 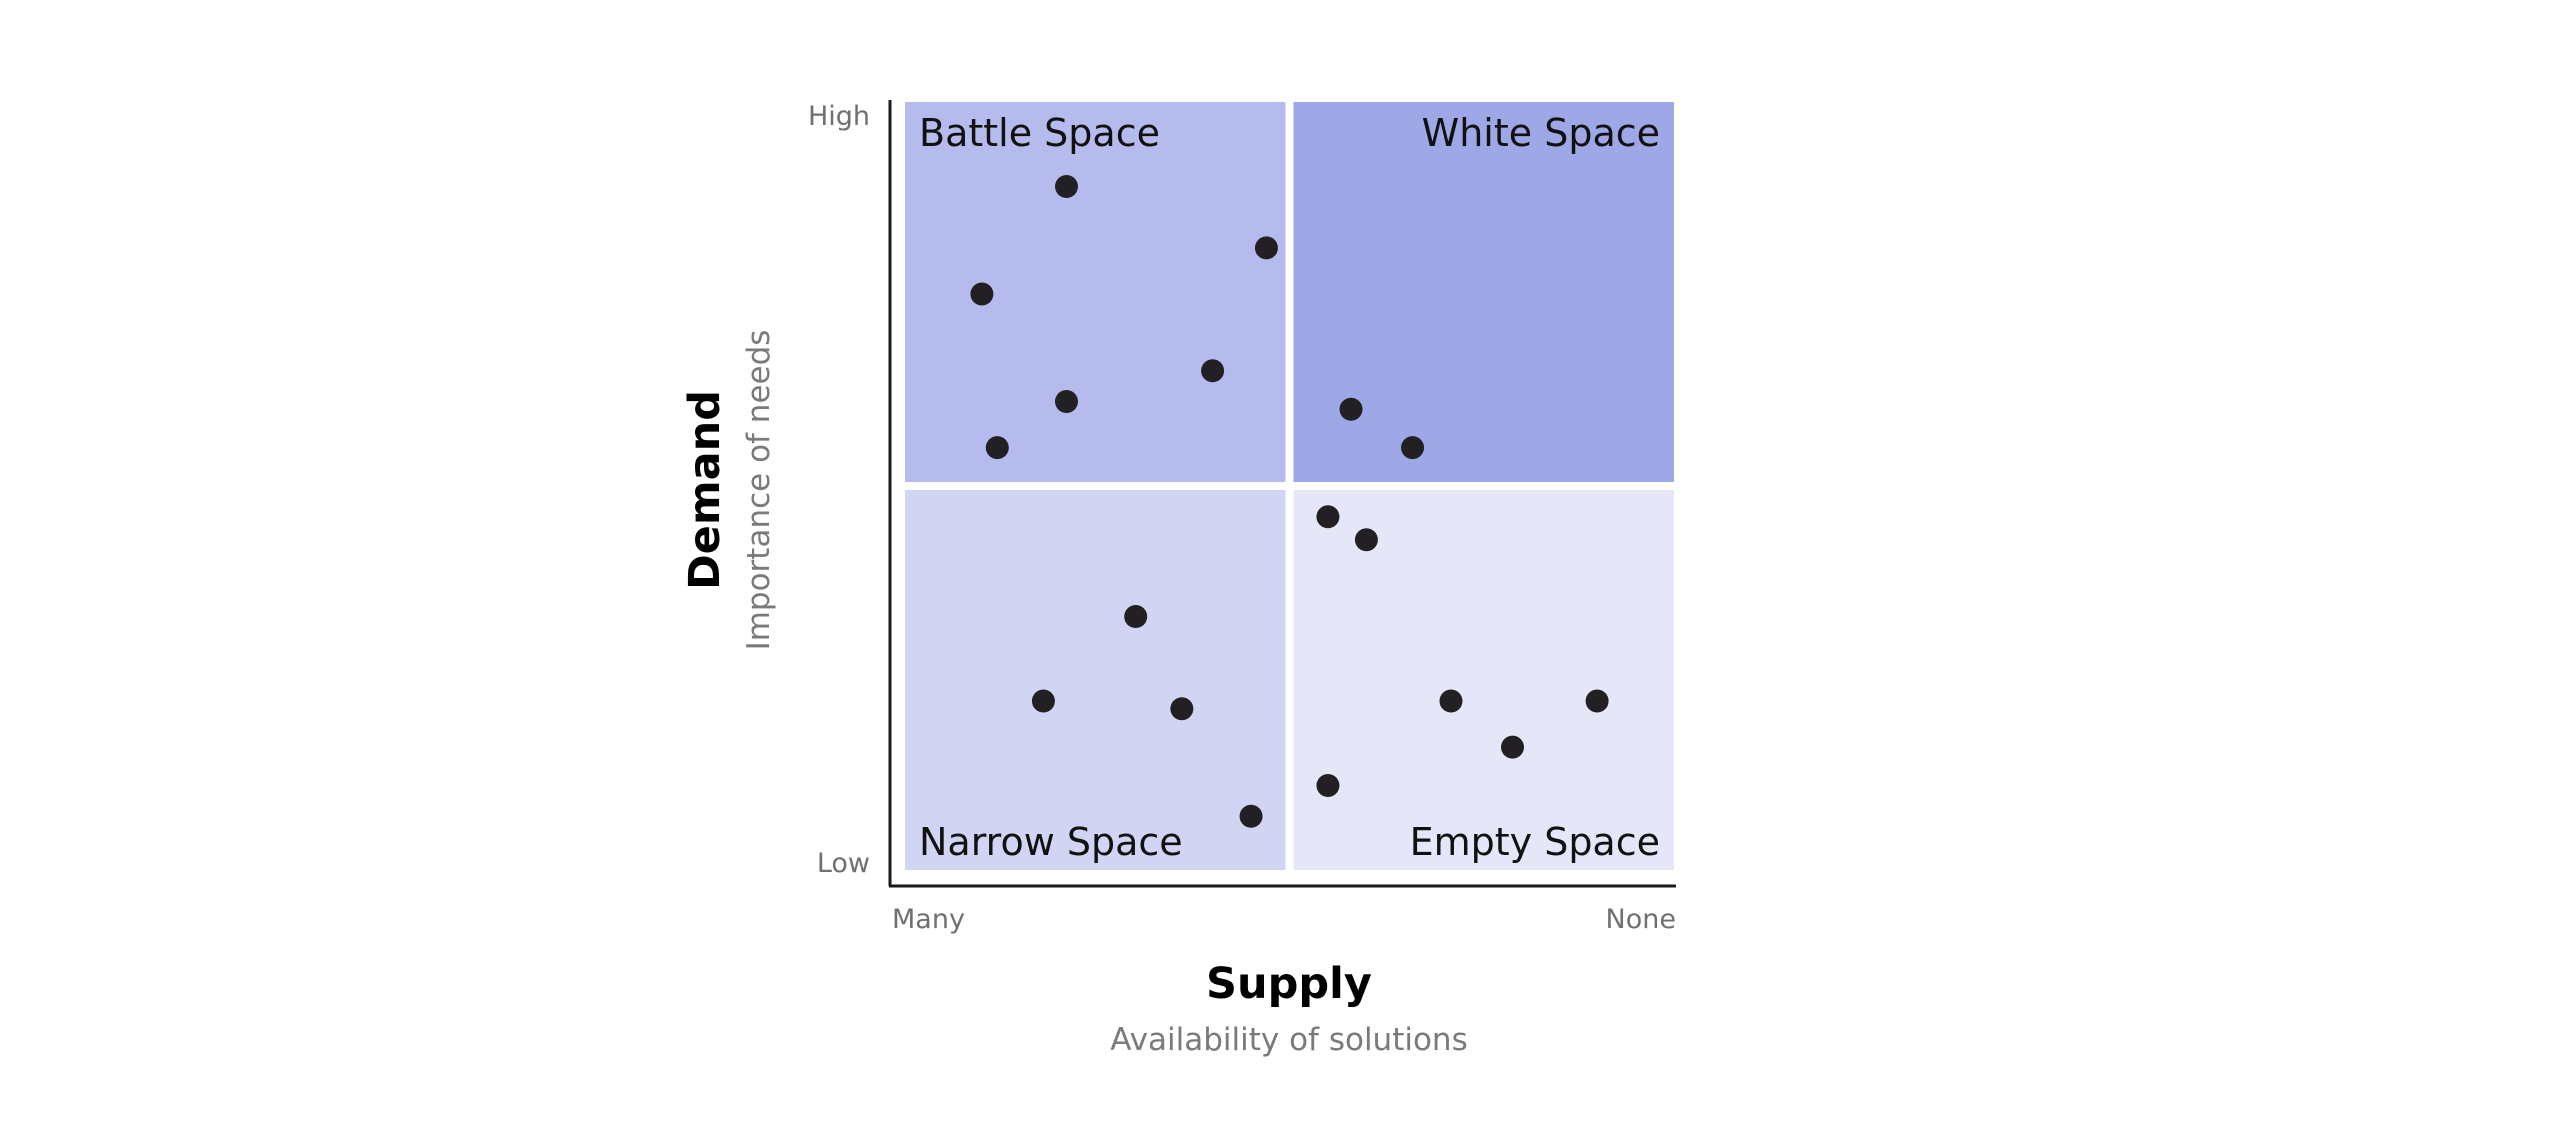 I want to click on x-axis-max-label: None, so click(x=1641, y=919).